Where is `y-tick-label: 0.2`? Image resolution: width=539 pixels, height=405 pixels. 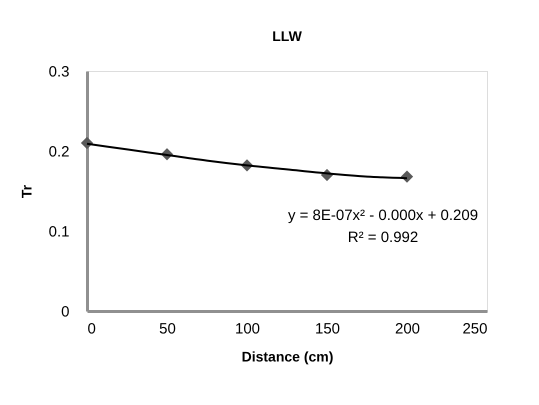
y-tick-label: 0.2 is located at coordinates (59, 152).